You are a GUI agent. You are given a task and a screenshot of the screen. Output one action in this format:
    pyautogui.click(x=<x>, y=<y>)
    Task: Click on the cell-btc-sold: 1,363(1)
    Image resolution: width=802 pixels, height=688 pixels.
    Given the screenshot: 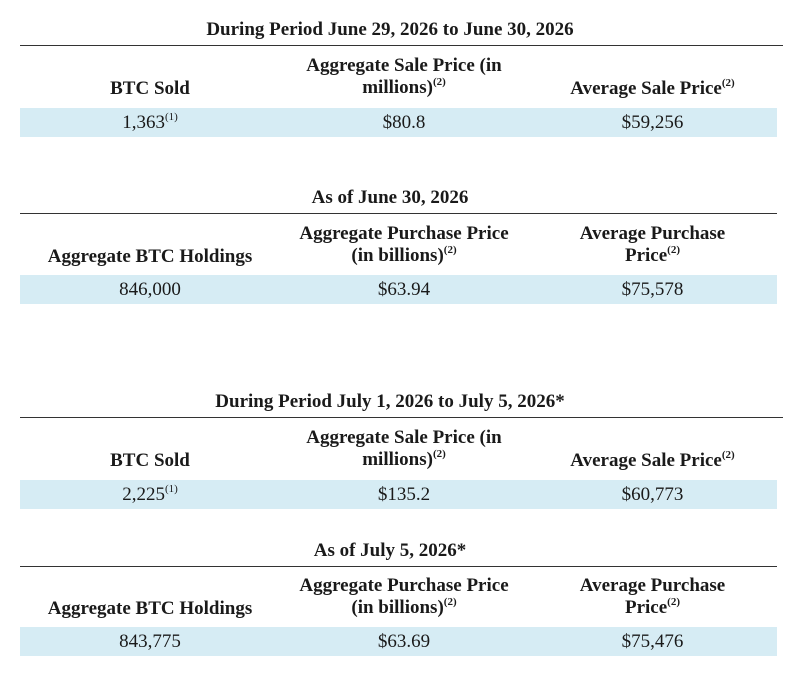 What is the action you would take?
    pyautogui.click(x=150, y=121)
    